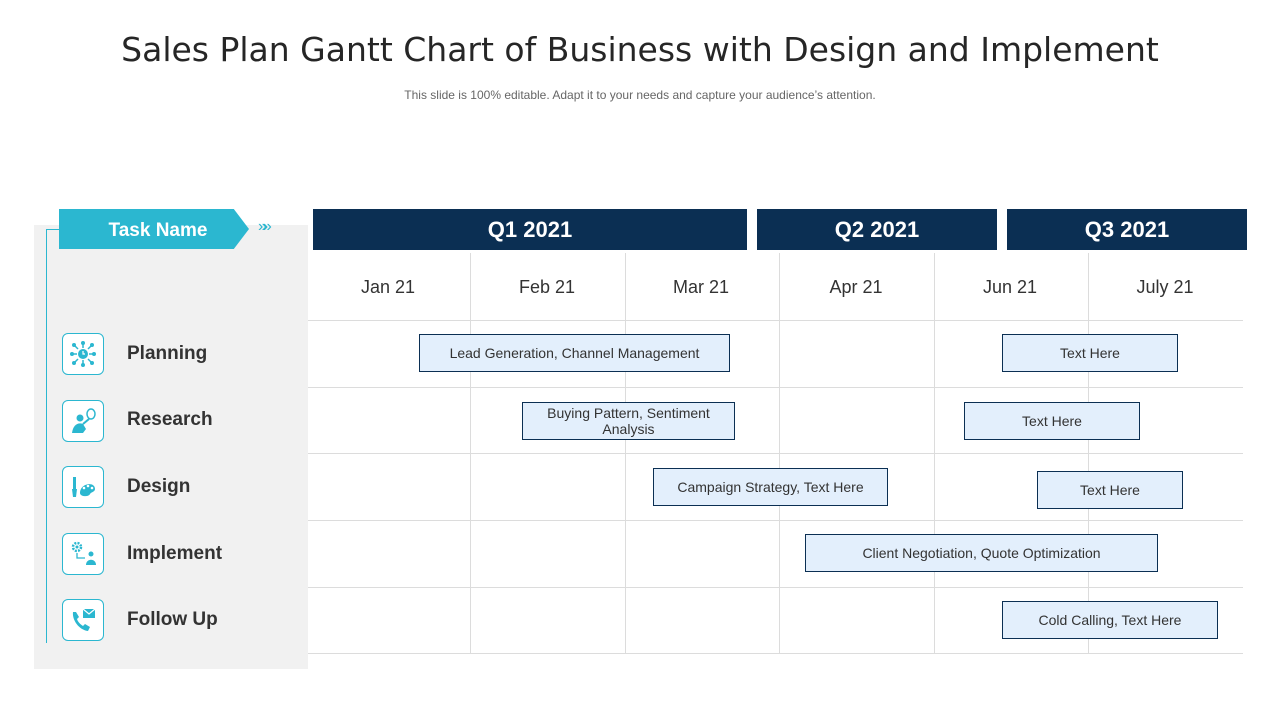  Describe the element at coordinates (574, 353) in the screenshot. I see `gantt-bar-planning-lead-generation: Lead Generation, Channel Management` at that location.